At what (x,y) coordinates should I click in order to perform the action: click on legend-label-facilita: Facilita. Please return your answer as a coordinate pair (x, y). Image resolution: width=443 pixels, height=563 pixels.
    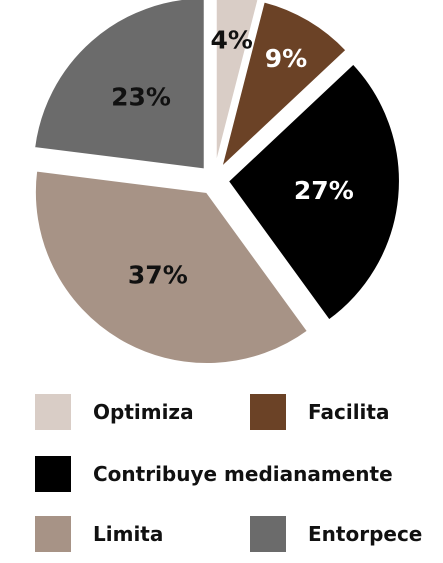
    Looking at the image, I should click on (349, 412).